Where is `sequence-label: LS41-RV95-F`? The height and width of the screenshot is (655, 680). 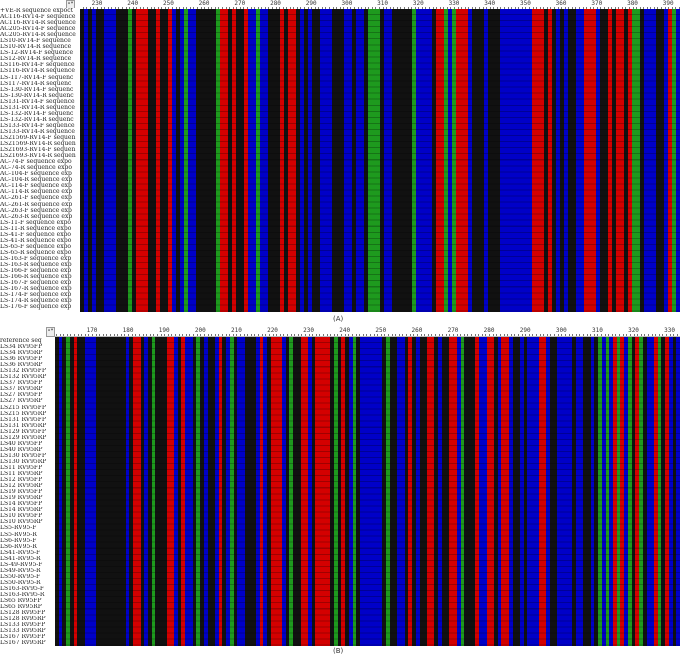 sequence-label: LS41-RV95-F is located at coordinates (20, 552).